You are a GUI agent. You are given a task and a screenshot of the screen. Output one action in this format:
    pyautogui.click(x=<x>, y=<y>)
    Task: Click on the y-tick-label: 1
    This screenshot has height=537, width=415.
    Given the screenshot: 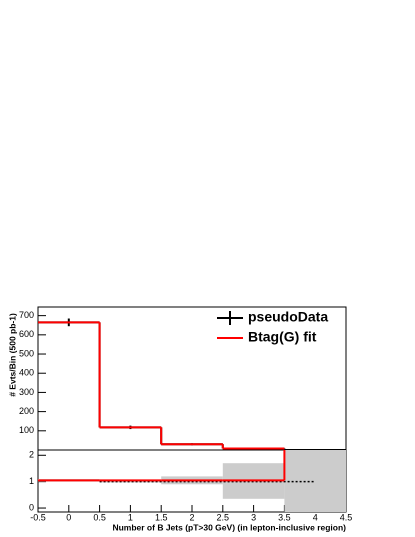 What is the action you would take?
    pyautogui.click(x=31, y=481)
    